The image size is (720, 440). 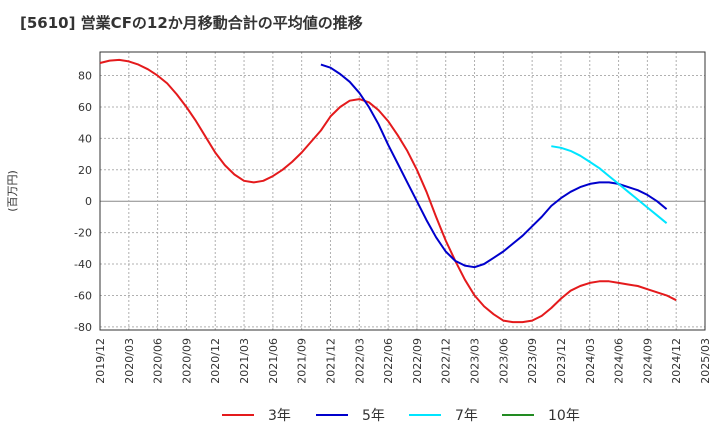 I want to click on x-tick-label: 2020/12, so click(x=215, y=361).